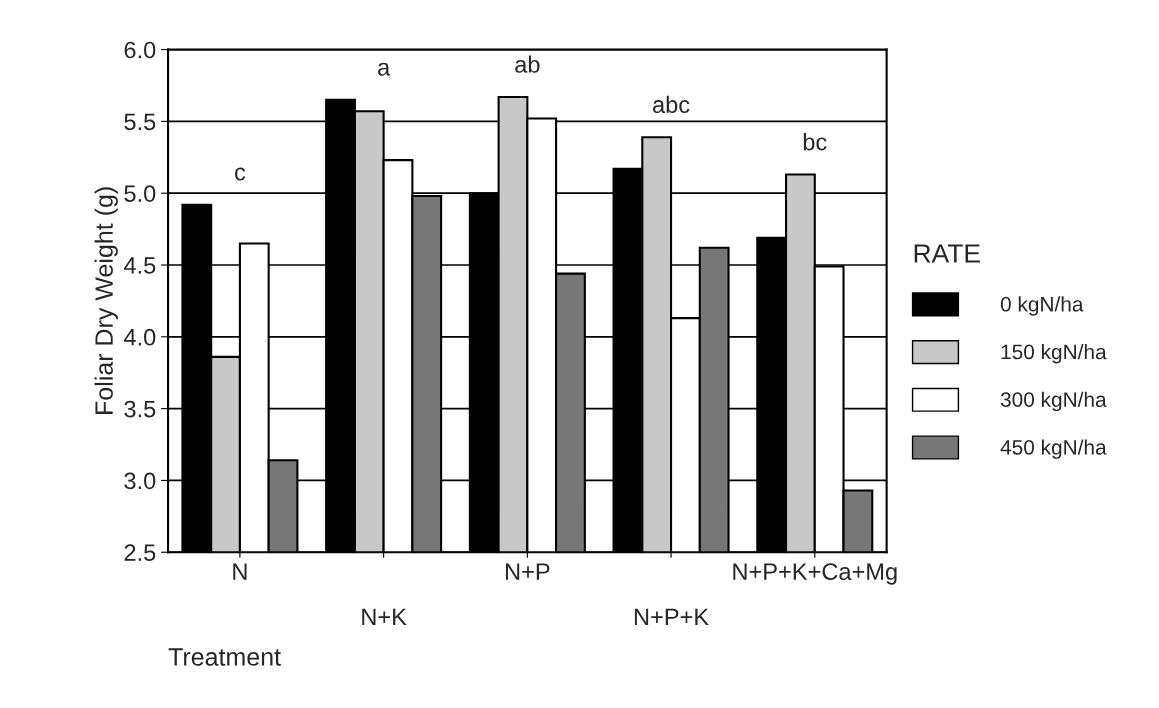 The image size is (1159, 708). Describe the element at coordinates (384, 617) in the screenshot. I see `x-tick-label: N+K` at that location.